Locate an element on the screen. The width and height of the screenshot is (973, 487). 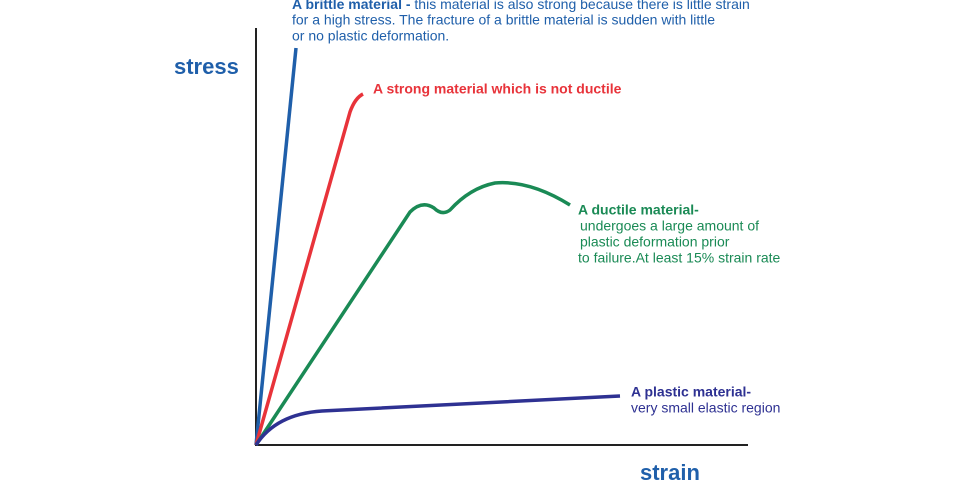
x-axis-label: strain is located at coordinates (670, 472).